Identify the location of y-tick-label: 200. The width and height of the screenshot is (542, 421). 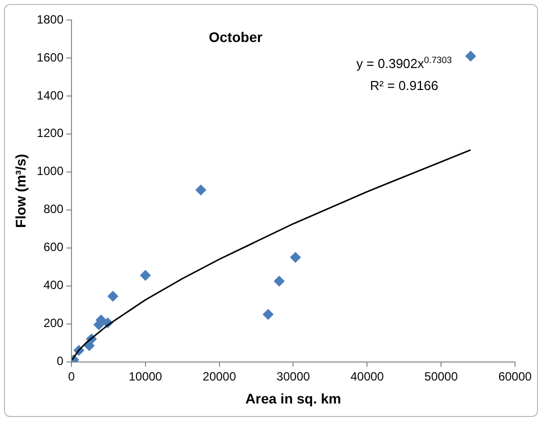
(53, 323).